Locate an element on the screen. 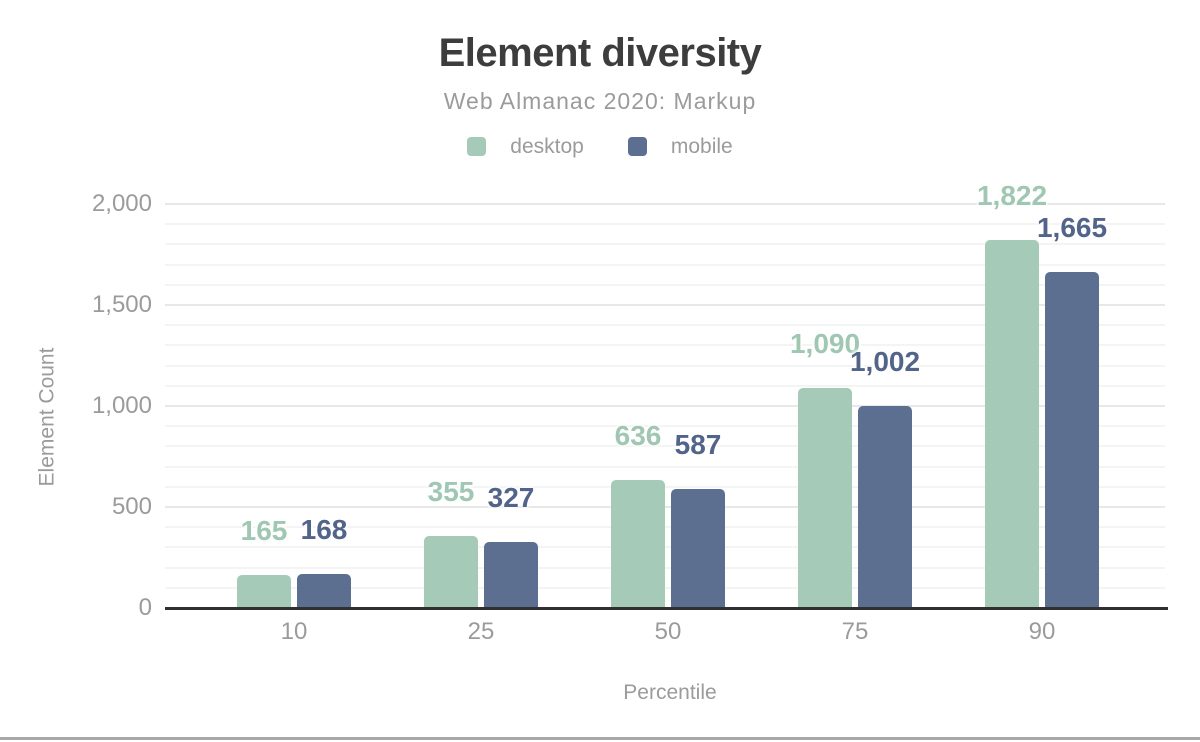  page-bottom-divider is located at coordinates (600, 738).